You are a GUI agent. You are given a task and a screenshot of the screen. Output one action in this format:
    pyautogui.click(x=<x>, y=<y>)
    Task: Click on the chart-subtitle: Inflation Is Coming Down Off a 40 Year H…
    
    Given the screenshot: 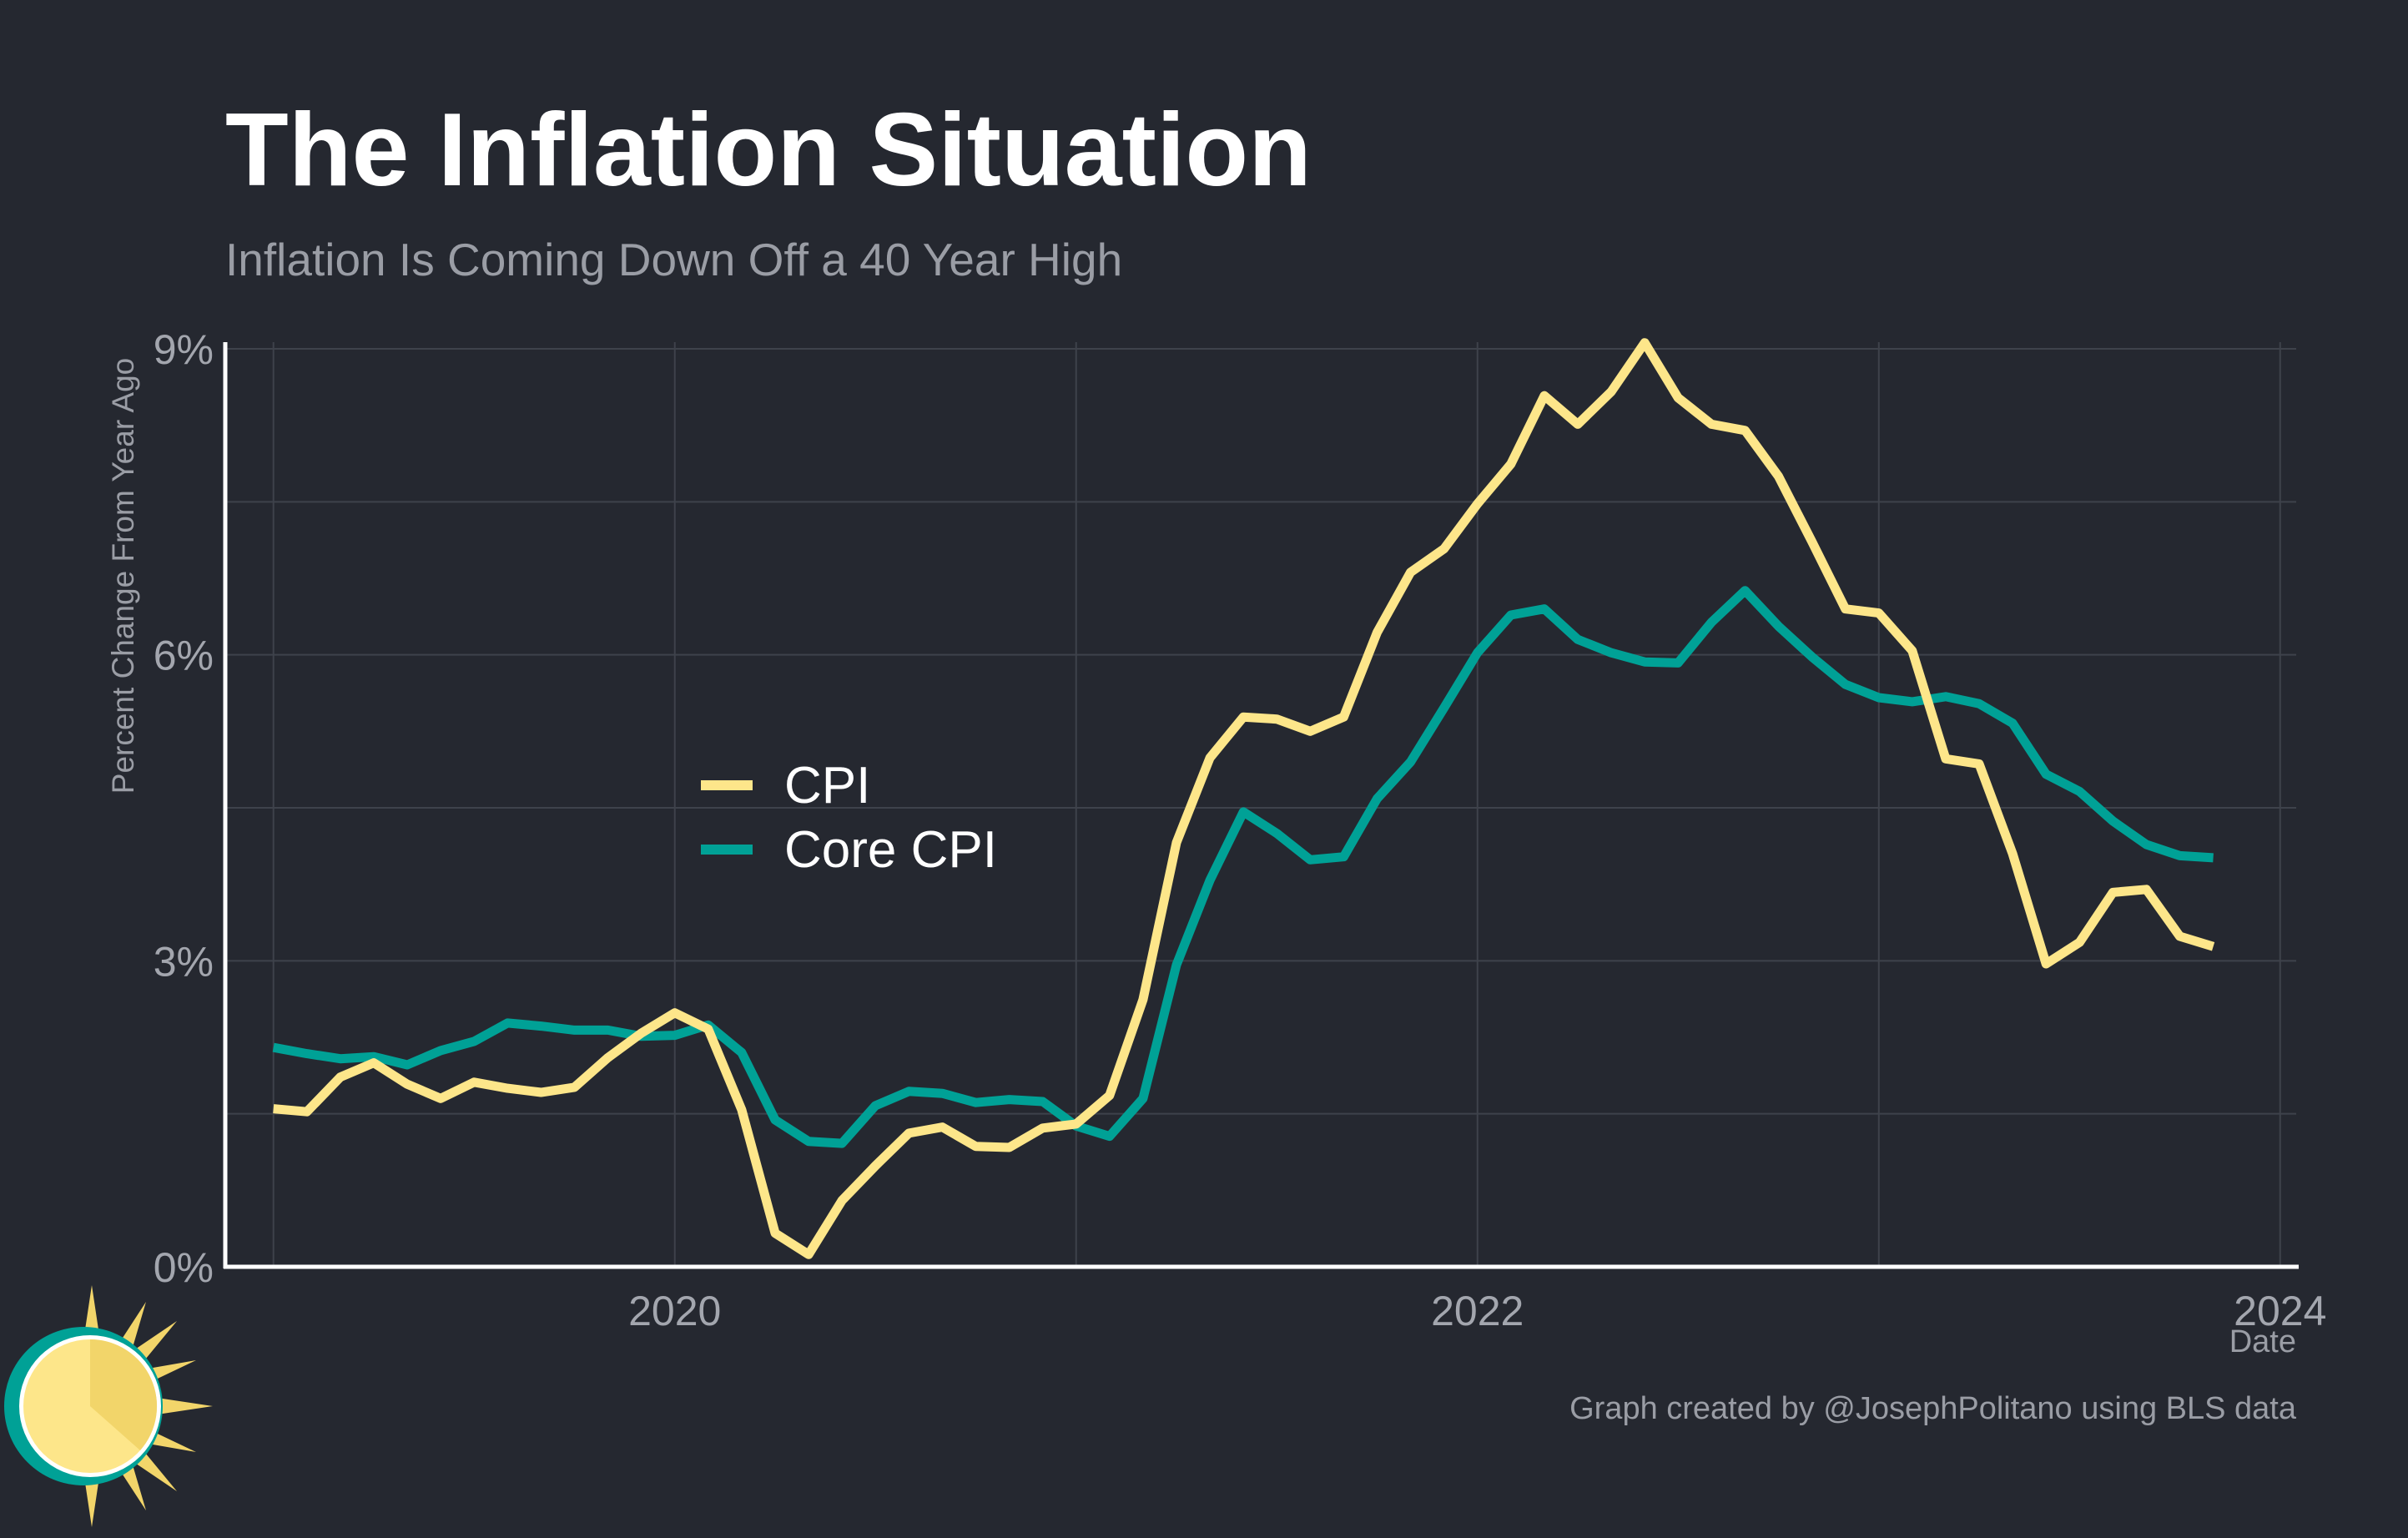 What is the action you would take?
    pyautogui.click(x=673, y=259)
    